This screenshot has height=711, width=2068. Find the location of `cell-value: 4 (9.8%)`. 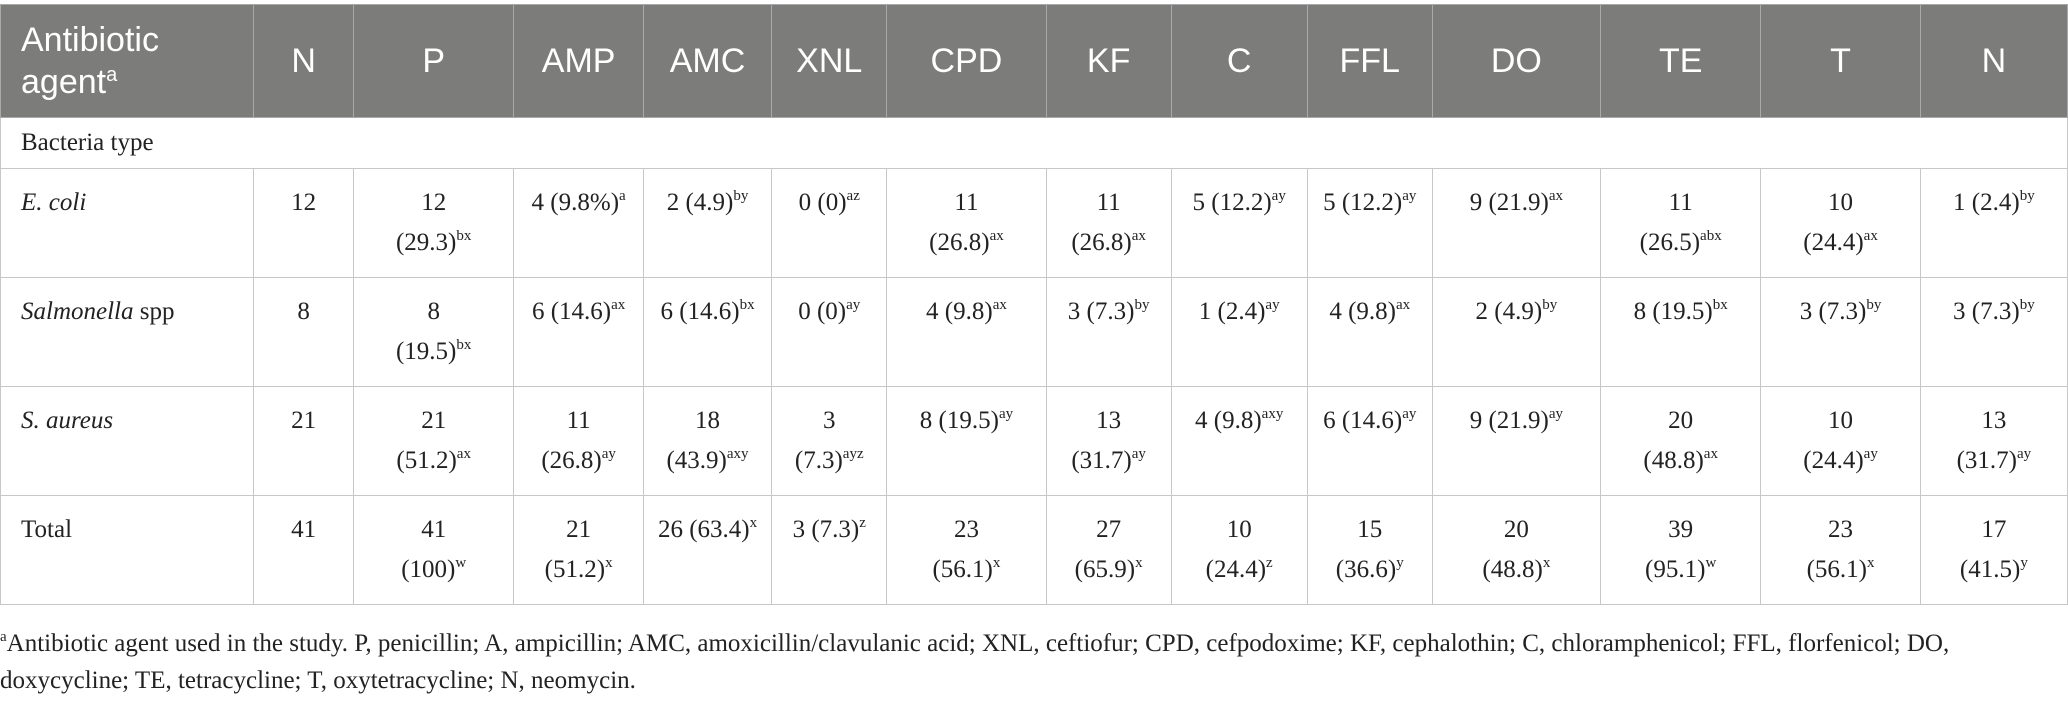

cell-value: 4 (9.8%) is located at coordinates (575, 202).